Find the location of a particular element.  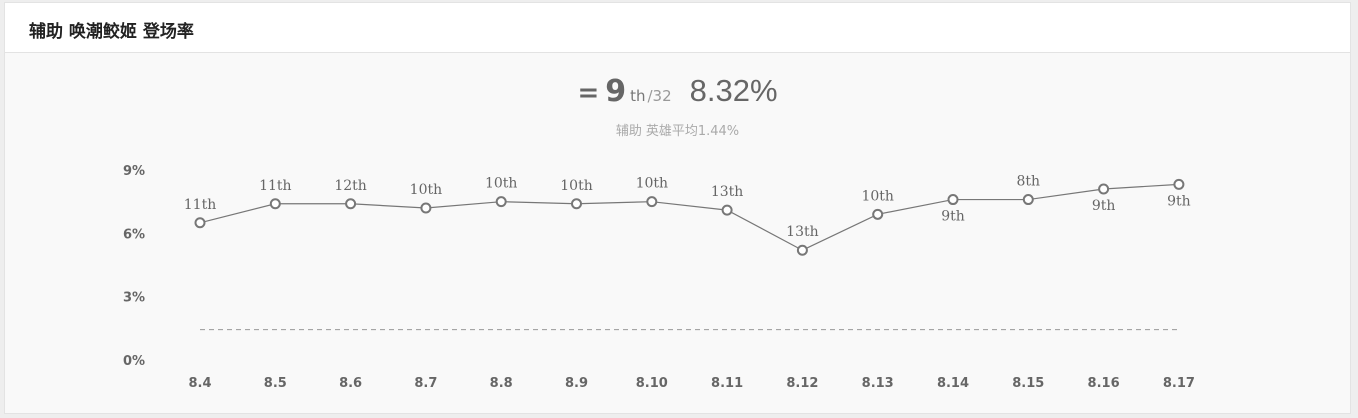

pick-rate-value: 8.32% is located at coordinates (733, 90).